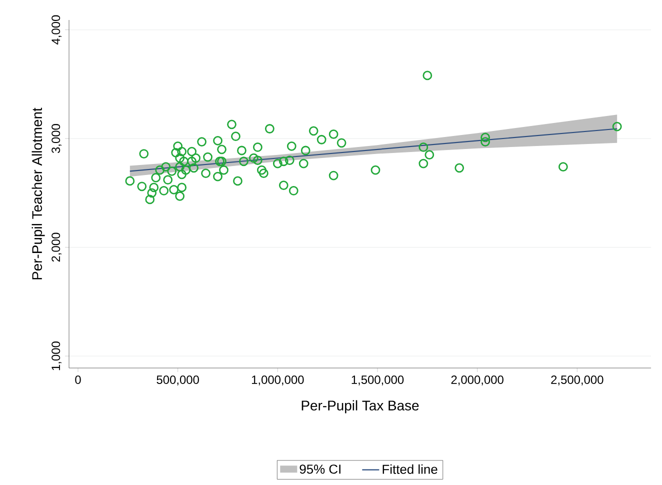 This screenshot has height=485, width=662. I want to click on x-tick-label: 2,500,000, so click(577, 381).